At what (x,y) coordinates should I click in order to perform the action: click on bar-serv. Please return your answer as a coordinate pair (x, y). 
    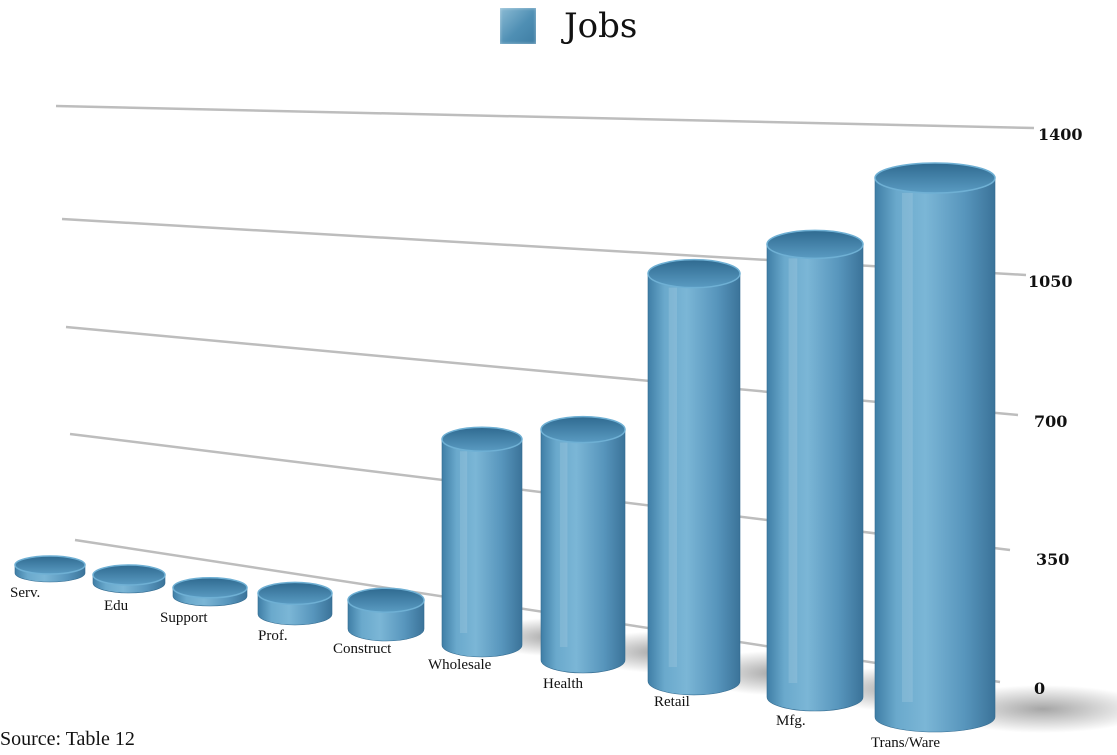
    Looking at the image, I should click on (50, 569).